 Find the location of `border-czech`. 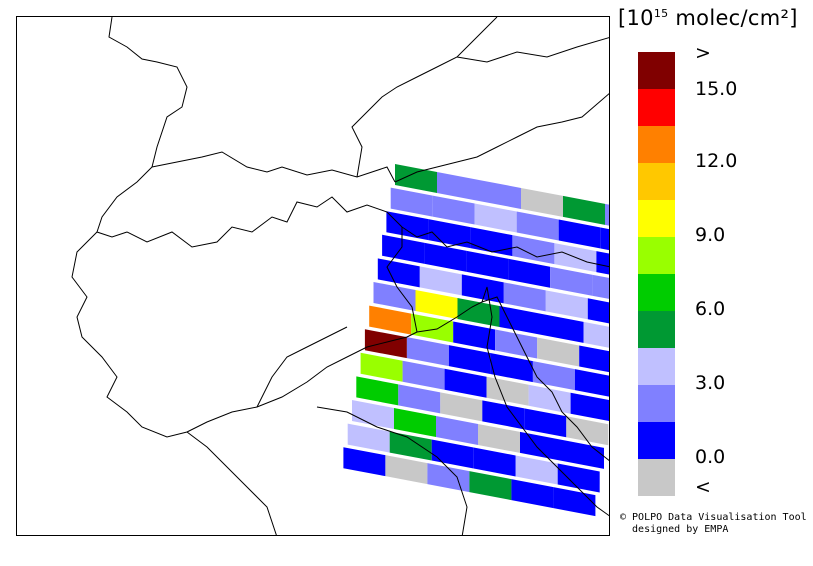

border-czech is located at coordinates (532, 50).